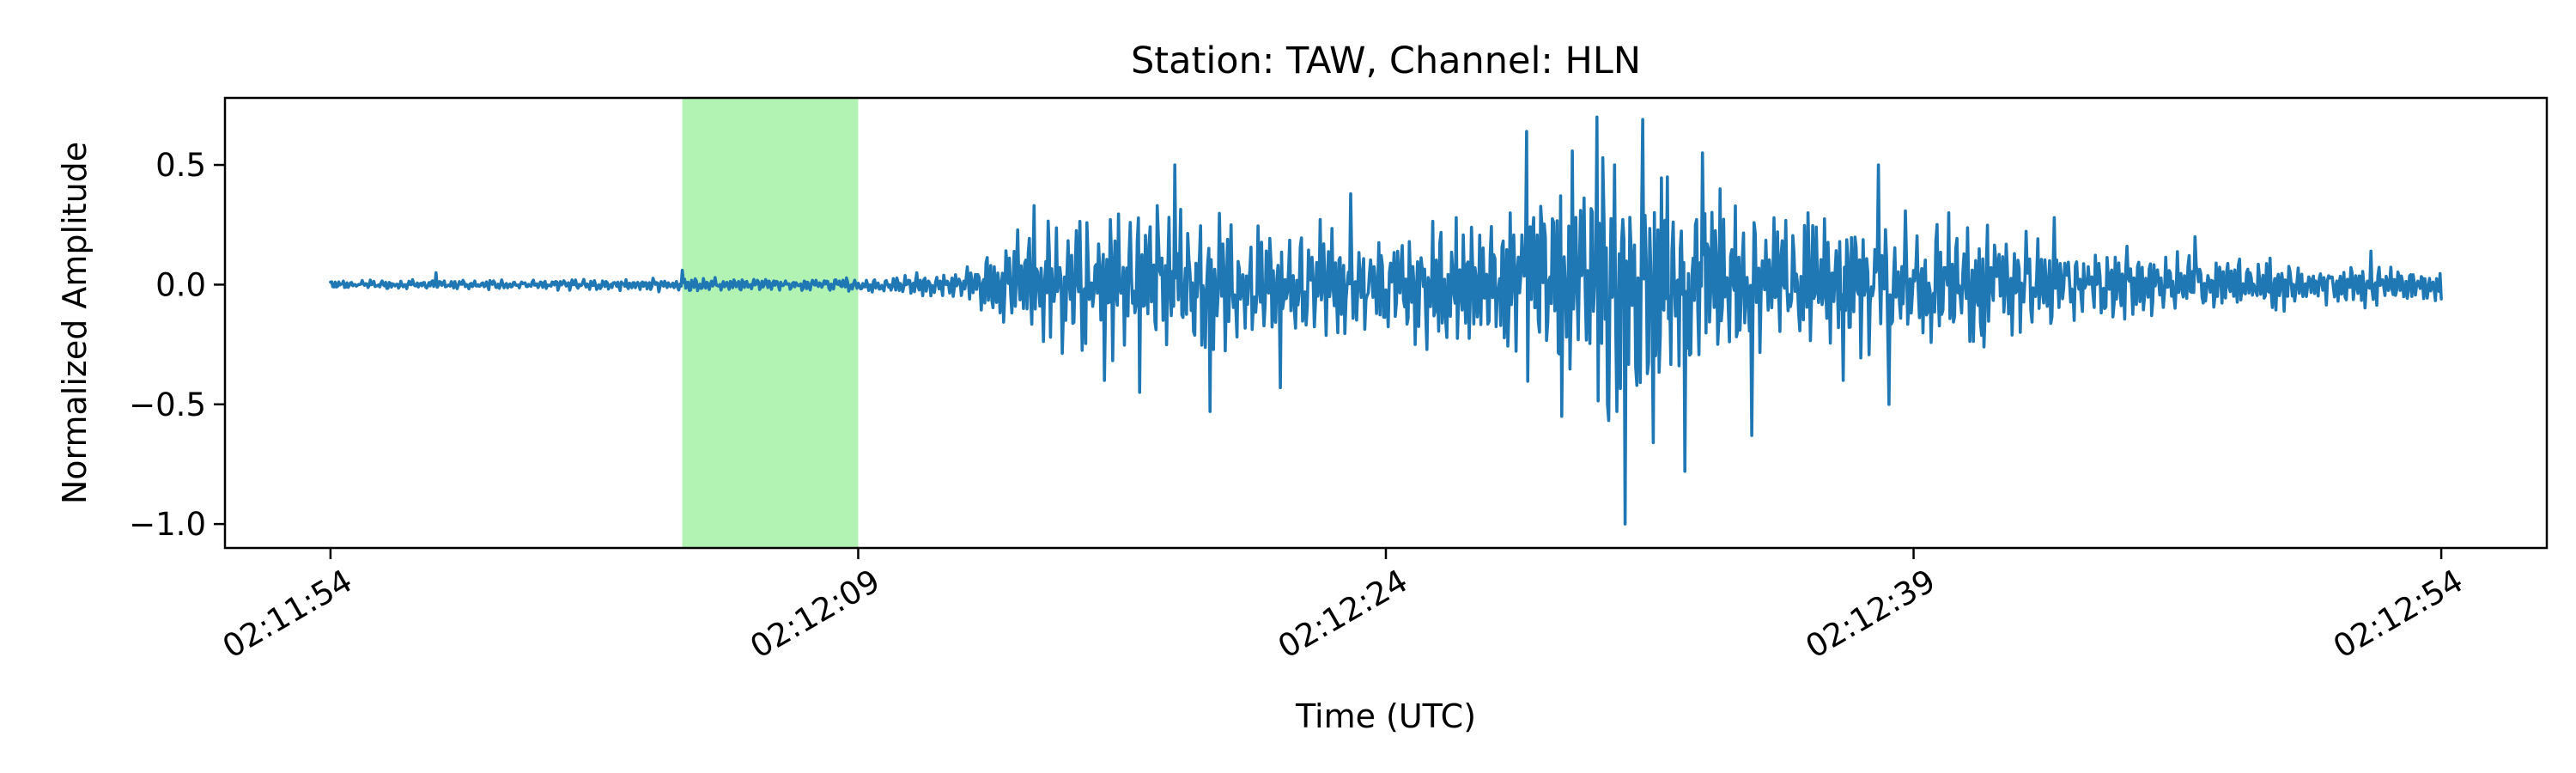 The image size is (2576, 773). Describe the element at coordinates (1342, 614) in the screenshot. I see `x-tick-label: 02:12:24` at that location.